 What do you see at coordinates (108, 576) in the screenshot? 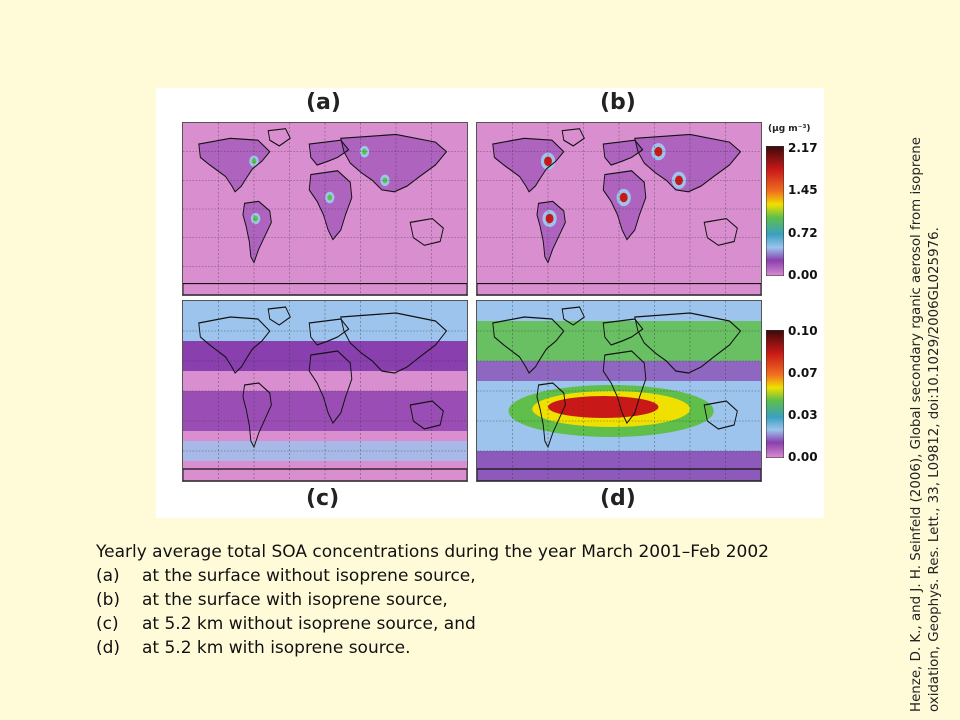
I see `caption-key-a: (a)` at bounding box center [108, 576].